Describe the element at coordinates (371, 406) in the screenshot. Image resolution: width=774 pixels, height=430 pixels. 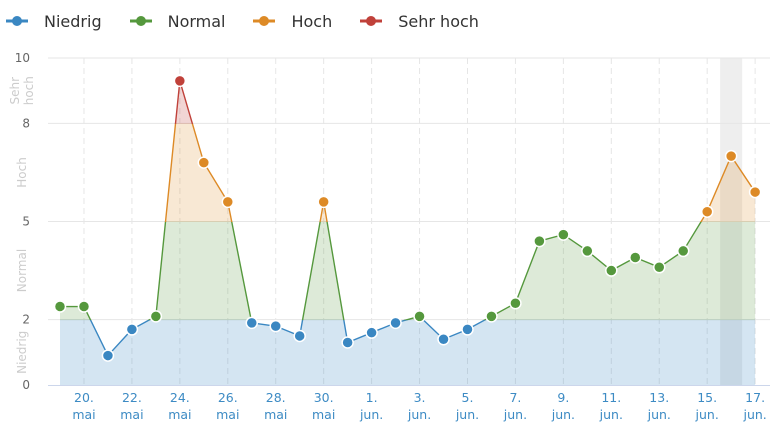
I see `x-tick-label: 1. jun.` at that location.